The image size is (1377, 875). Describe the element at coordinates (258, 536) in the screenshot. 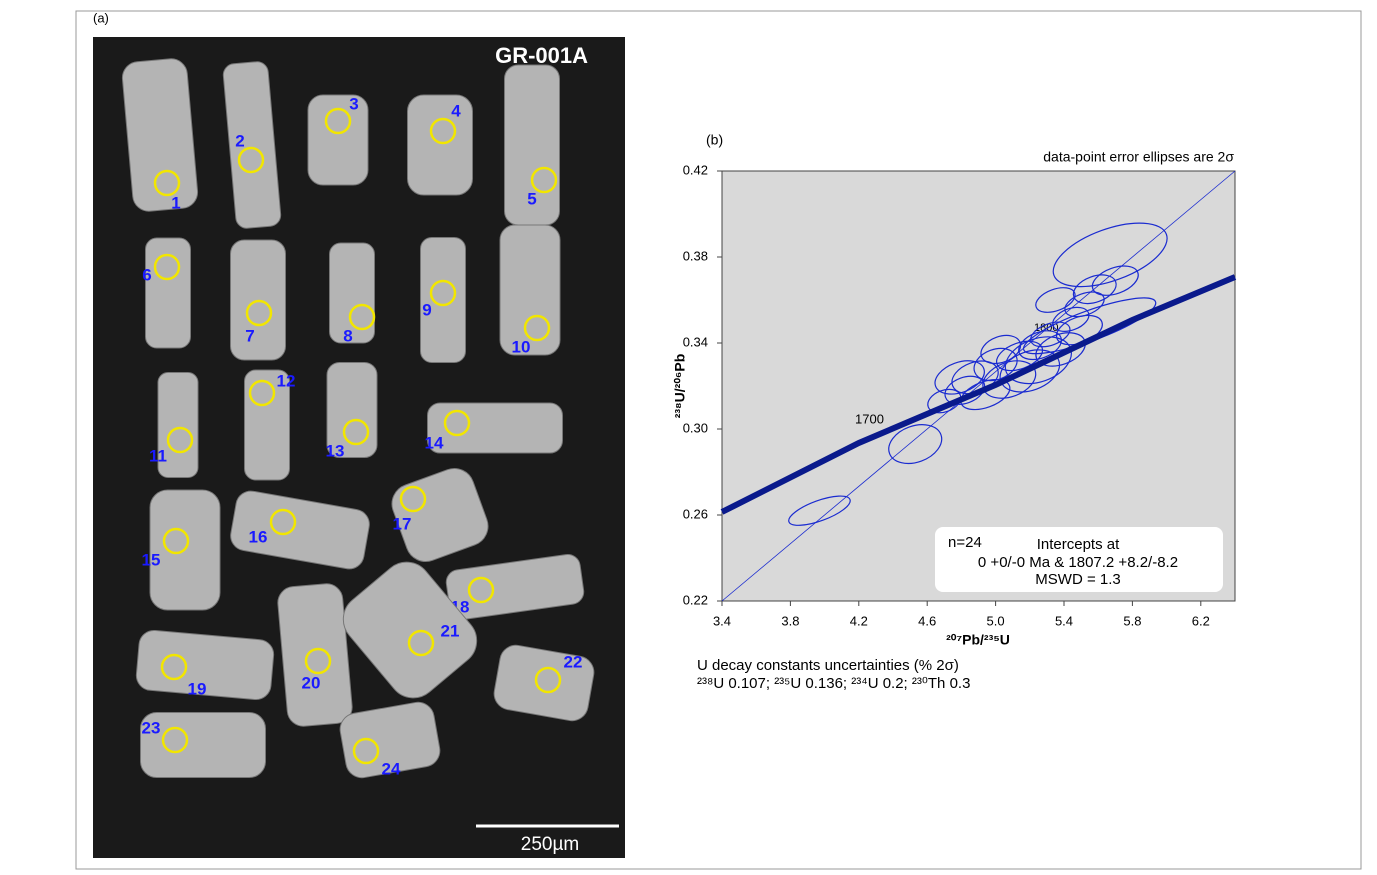

I see `spot-label: 16` at that location.